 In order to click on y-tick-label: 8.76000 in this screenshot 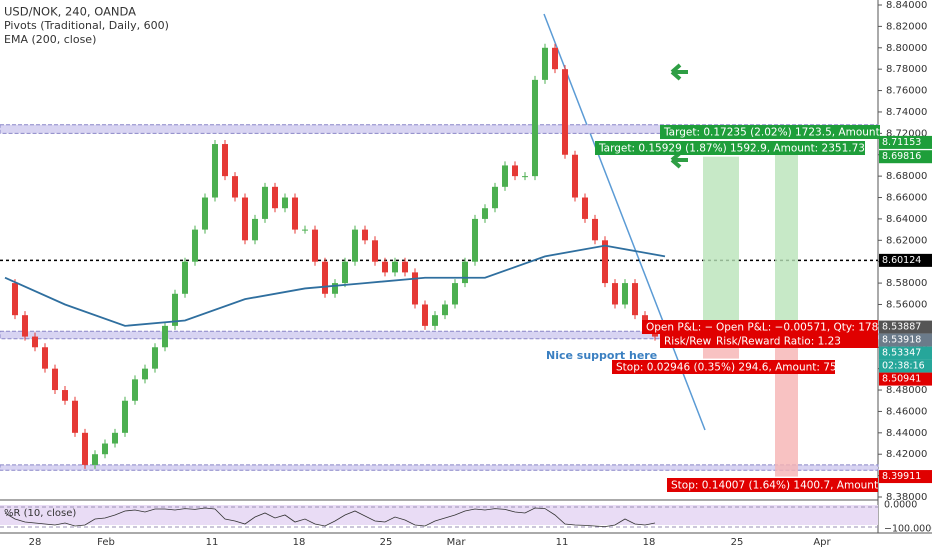, I will do `click(906, 91)`.